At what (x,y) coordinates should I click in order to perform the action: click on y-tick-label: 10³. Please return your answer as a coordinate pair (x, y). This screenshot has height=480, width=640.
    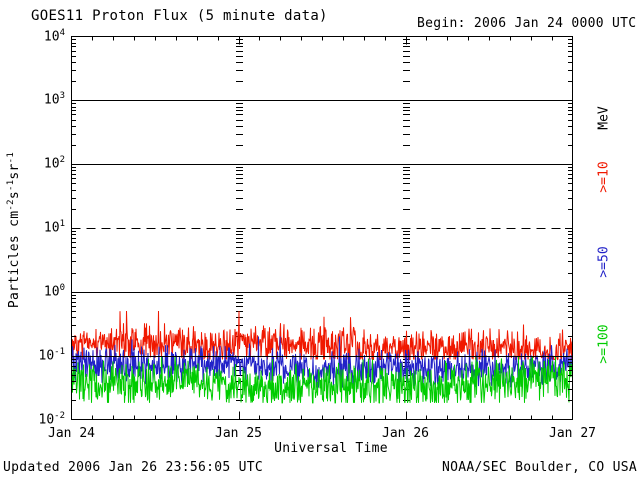
    Looking at the image, I should click on (54, 99).